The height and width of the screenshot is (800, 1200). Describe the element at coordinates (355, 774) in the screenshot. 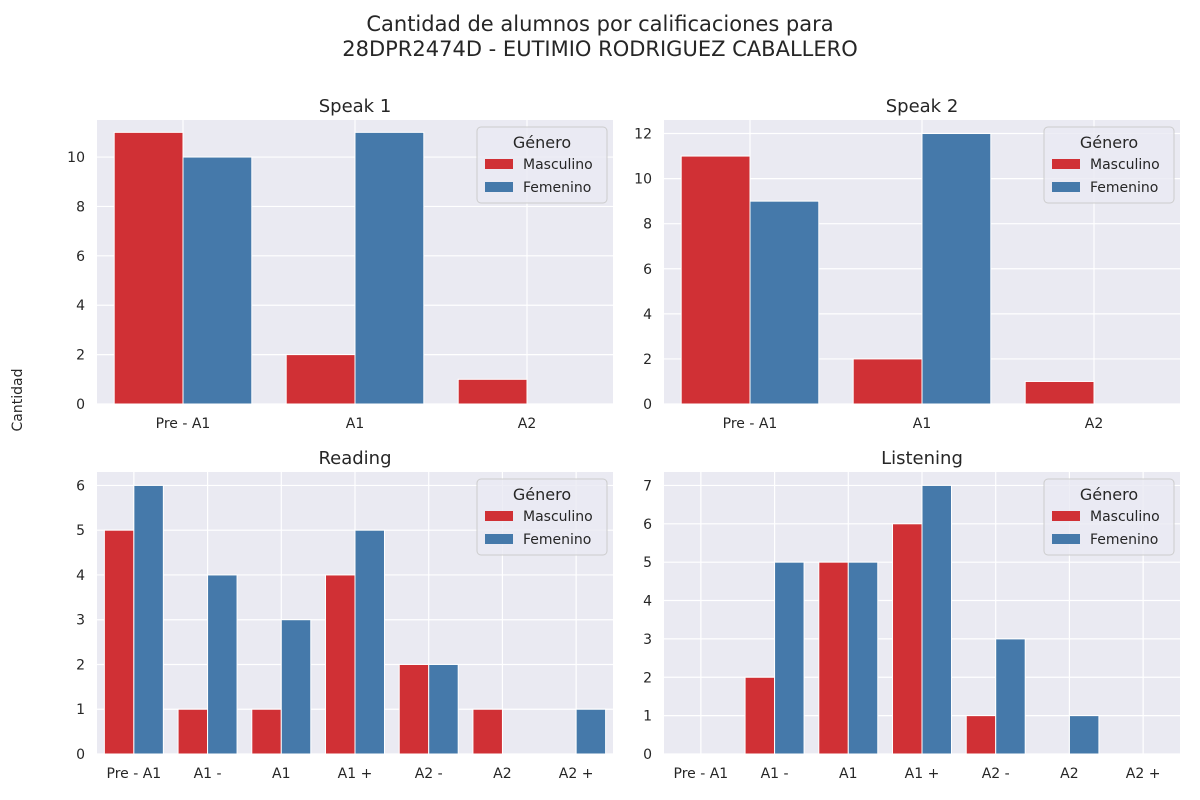

I see `x-tick-label: A1 +` at that location.